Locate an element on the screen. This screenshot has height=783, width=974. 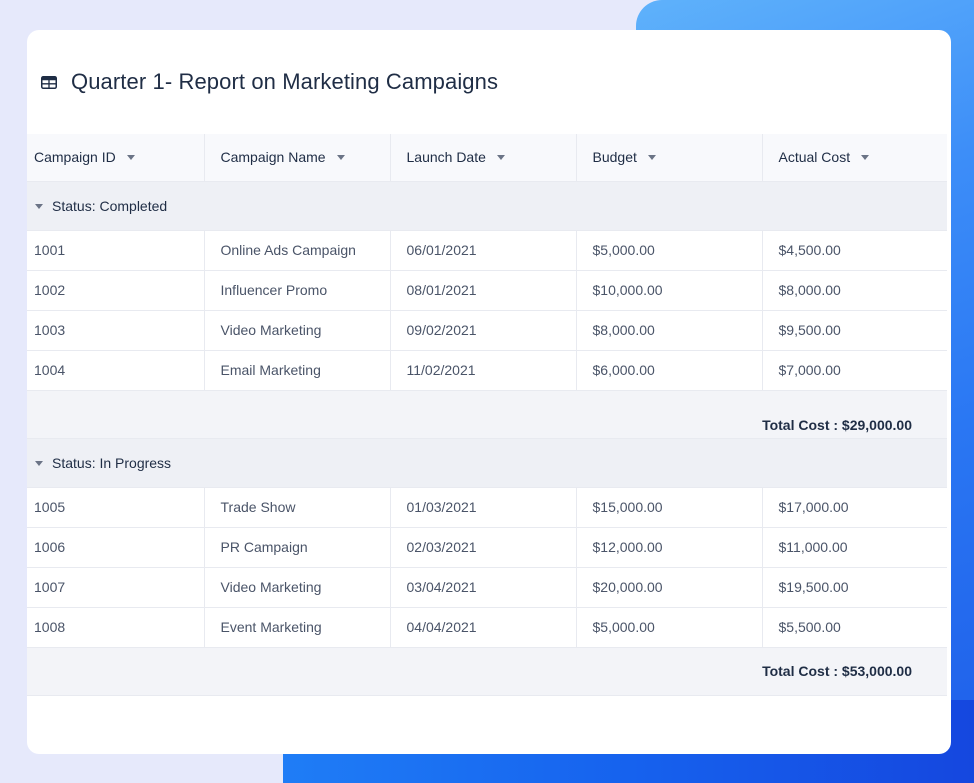
cell-budget: $20,000.00 is located at coordinates (669, 587).